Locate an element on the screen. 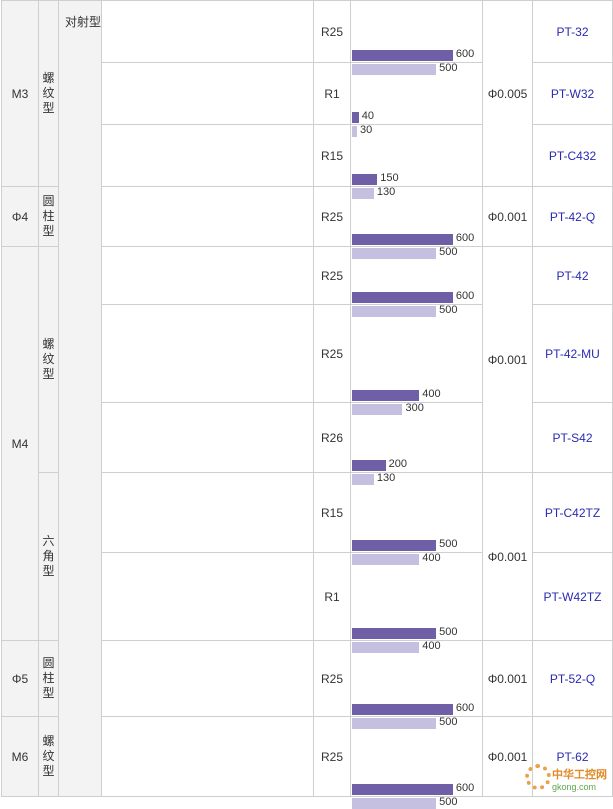 This screenshot has width=613, height=809. thread-size-phi5: Φ5 is located at coordinates (20, 679).